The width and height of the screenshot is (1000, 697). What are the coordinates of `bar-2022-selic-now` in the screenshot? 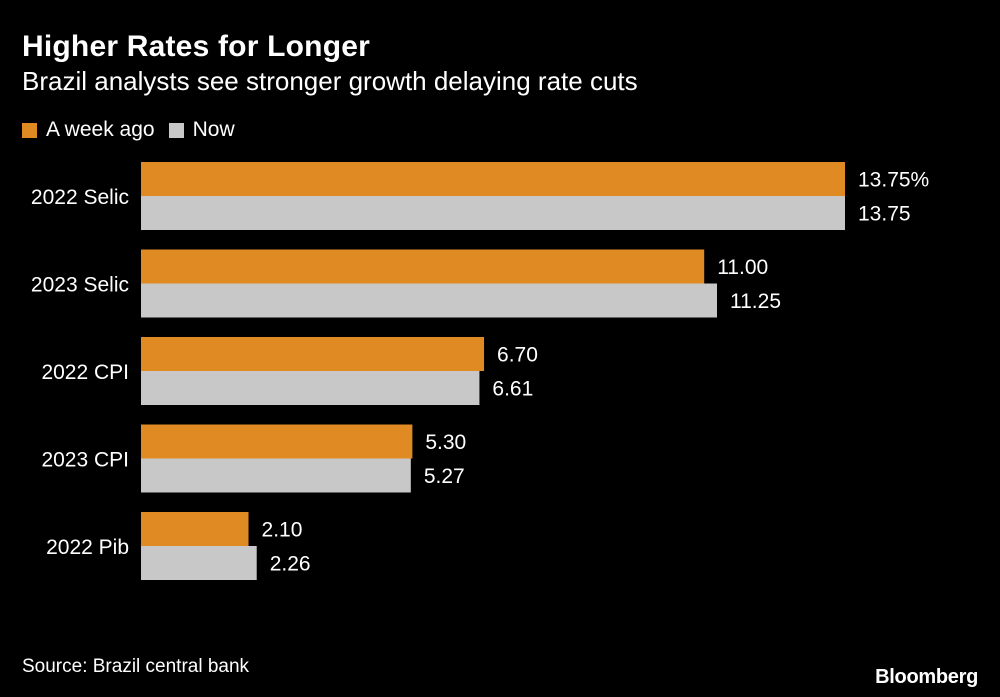 It's located at (493, 213).